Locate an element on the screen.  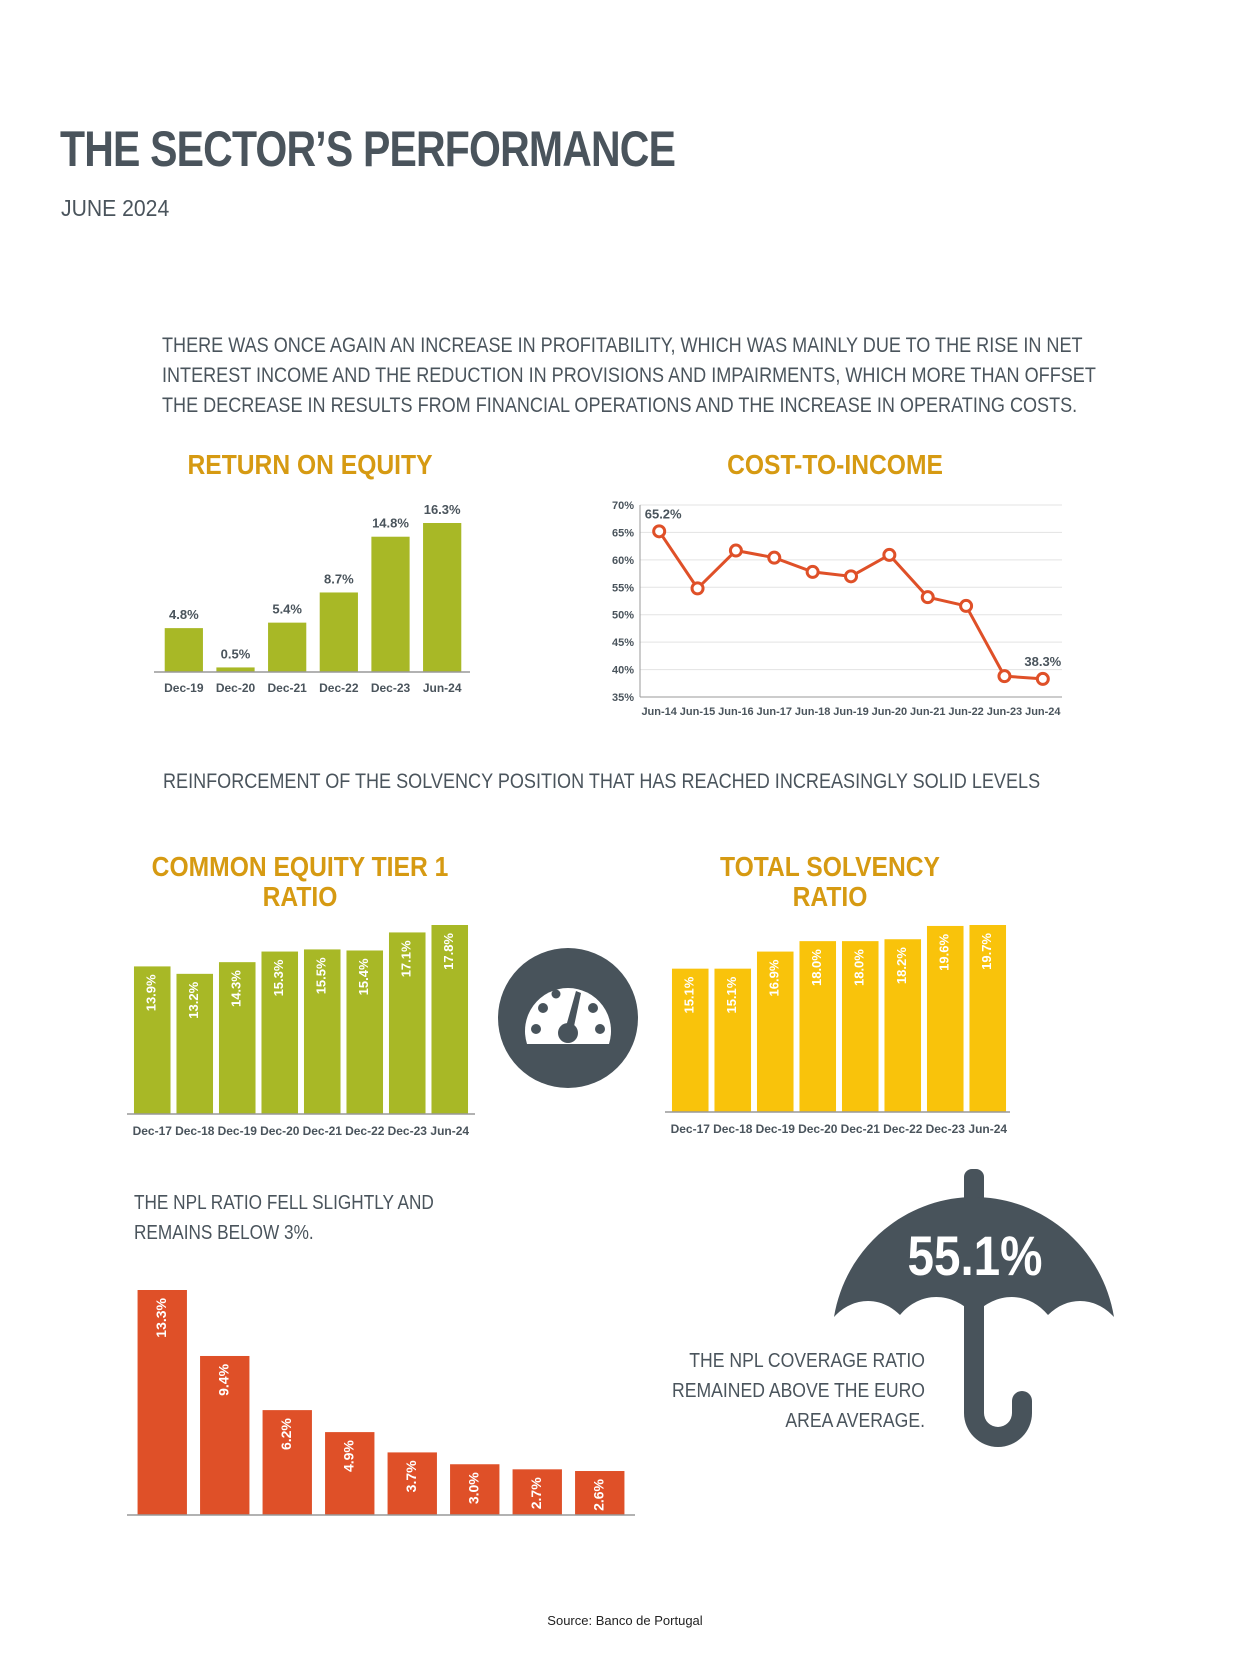
data-label: 17.1% is located at coordinates (406, 958).